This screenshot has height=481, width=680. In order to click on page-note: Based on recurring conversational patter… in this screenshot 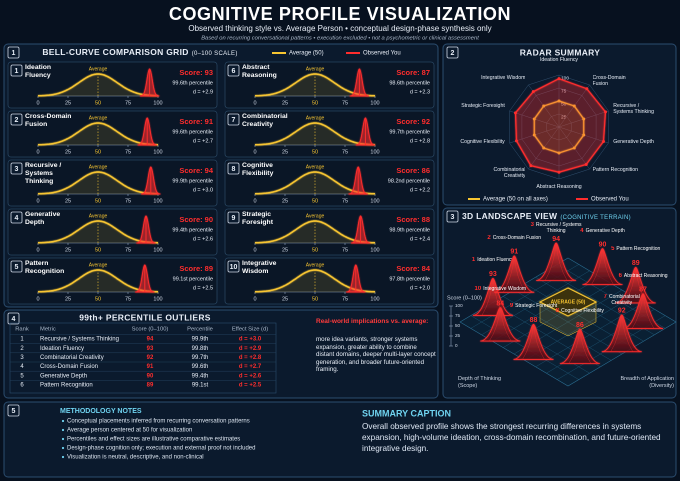, I will do `click(340, 39)`.